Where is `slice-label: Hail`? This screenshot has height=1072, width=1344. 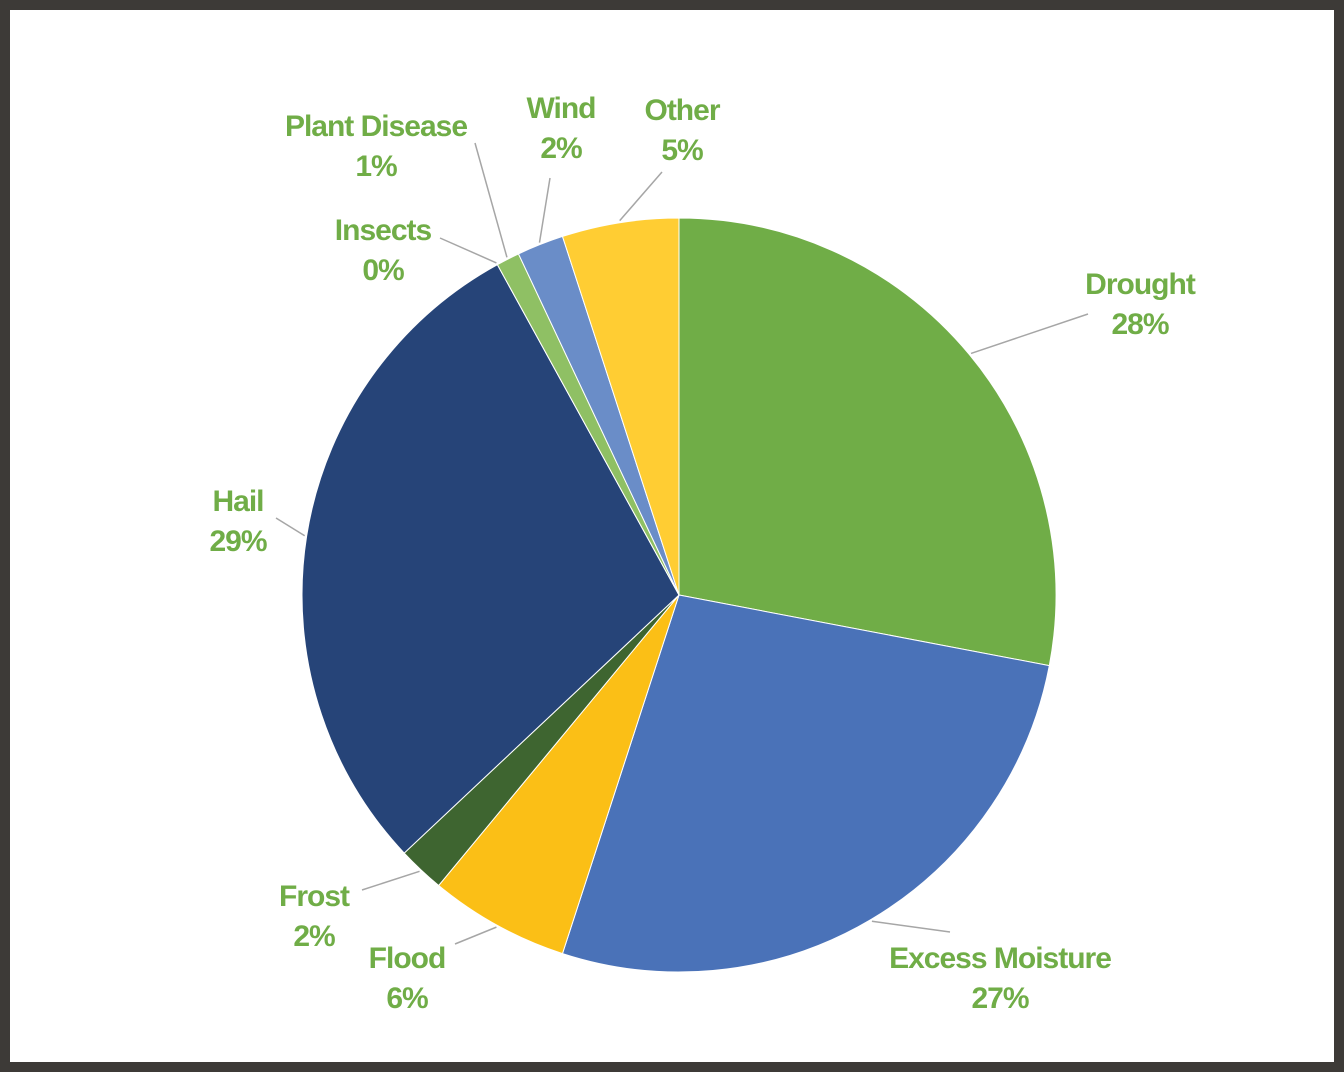
slice-label: Hail is located at coordinates (237, 501).